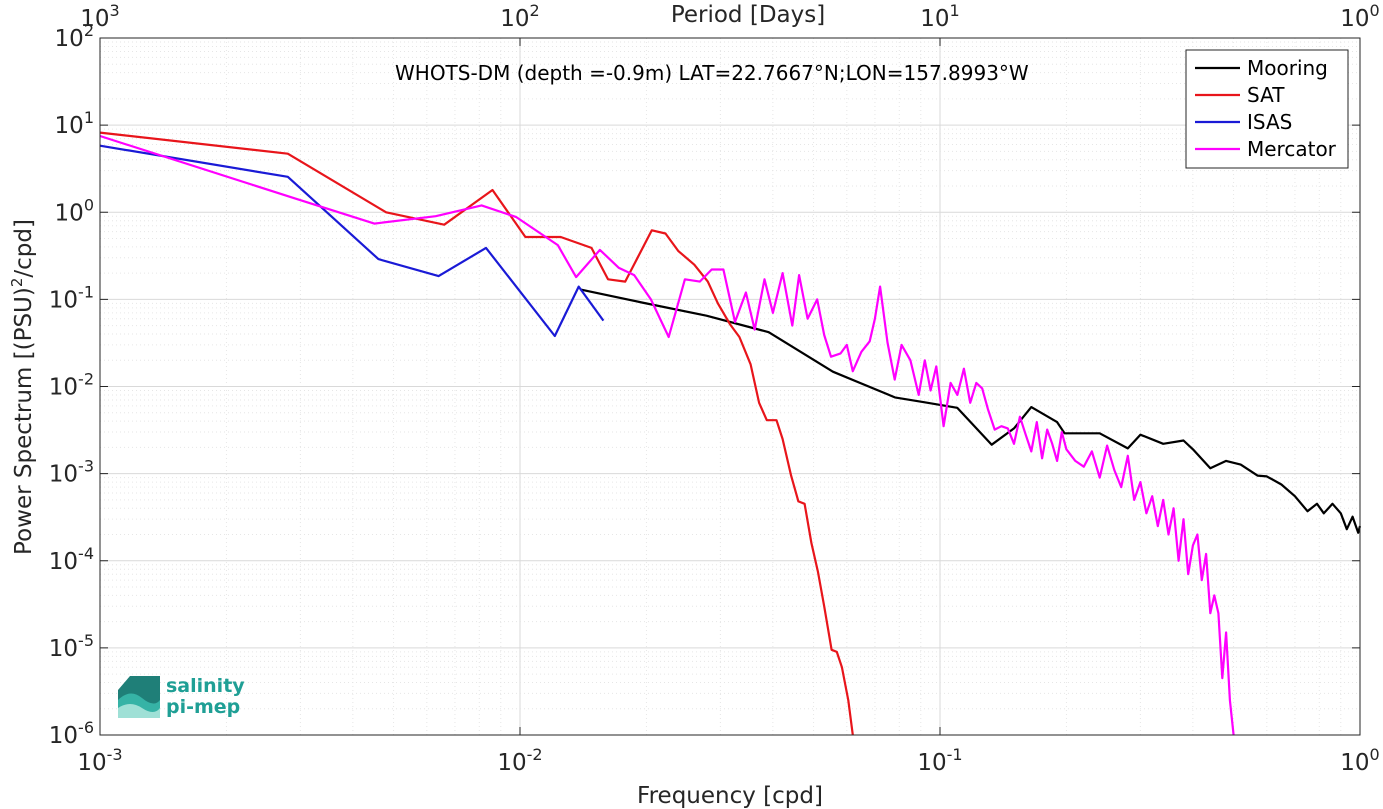 The width and height of the screenshot is (1383, 809). I want to click on top-tick-label: 10⁰, so click(1359, 16).